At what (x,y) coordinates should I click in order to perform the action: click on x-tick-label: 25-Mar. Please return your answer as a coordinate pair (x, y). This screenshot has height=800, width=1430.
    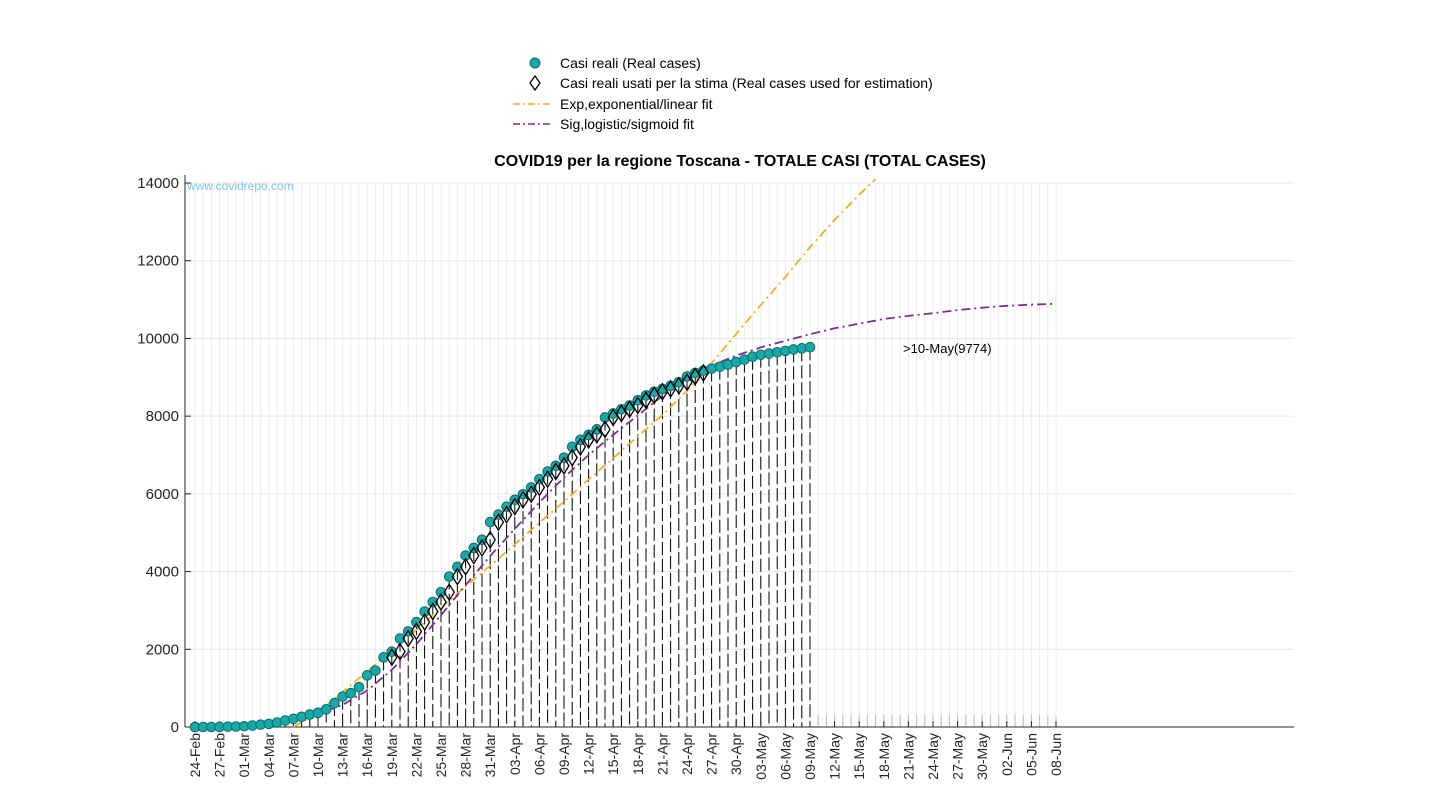
    Looking at the image, I should click on (441, 755).